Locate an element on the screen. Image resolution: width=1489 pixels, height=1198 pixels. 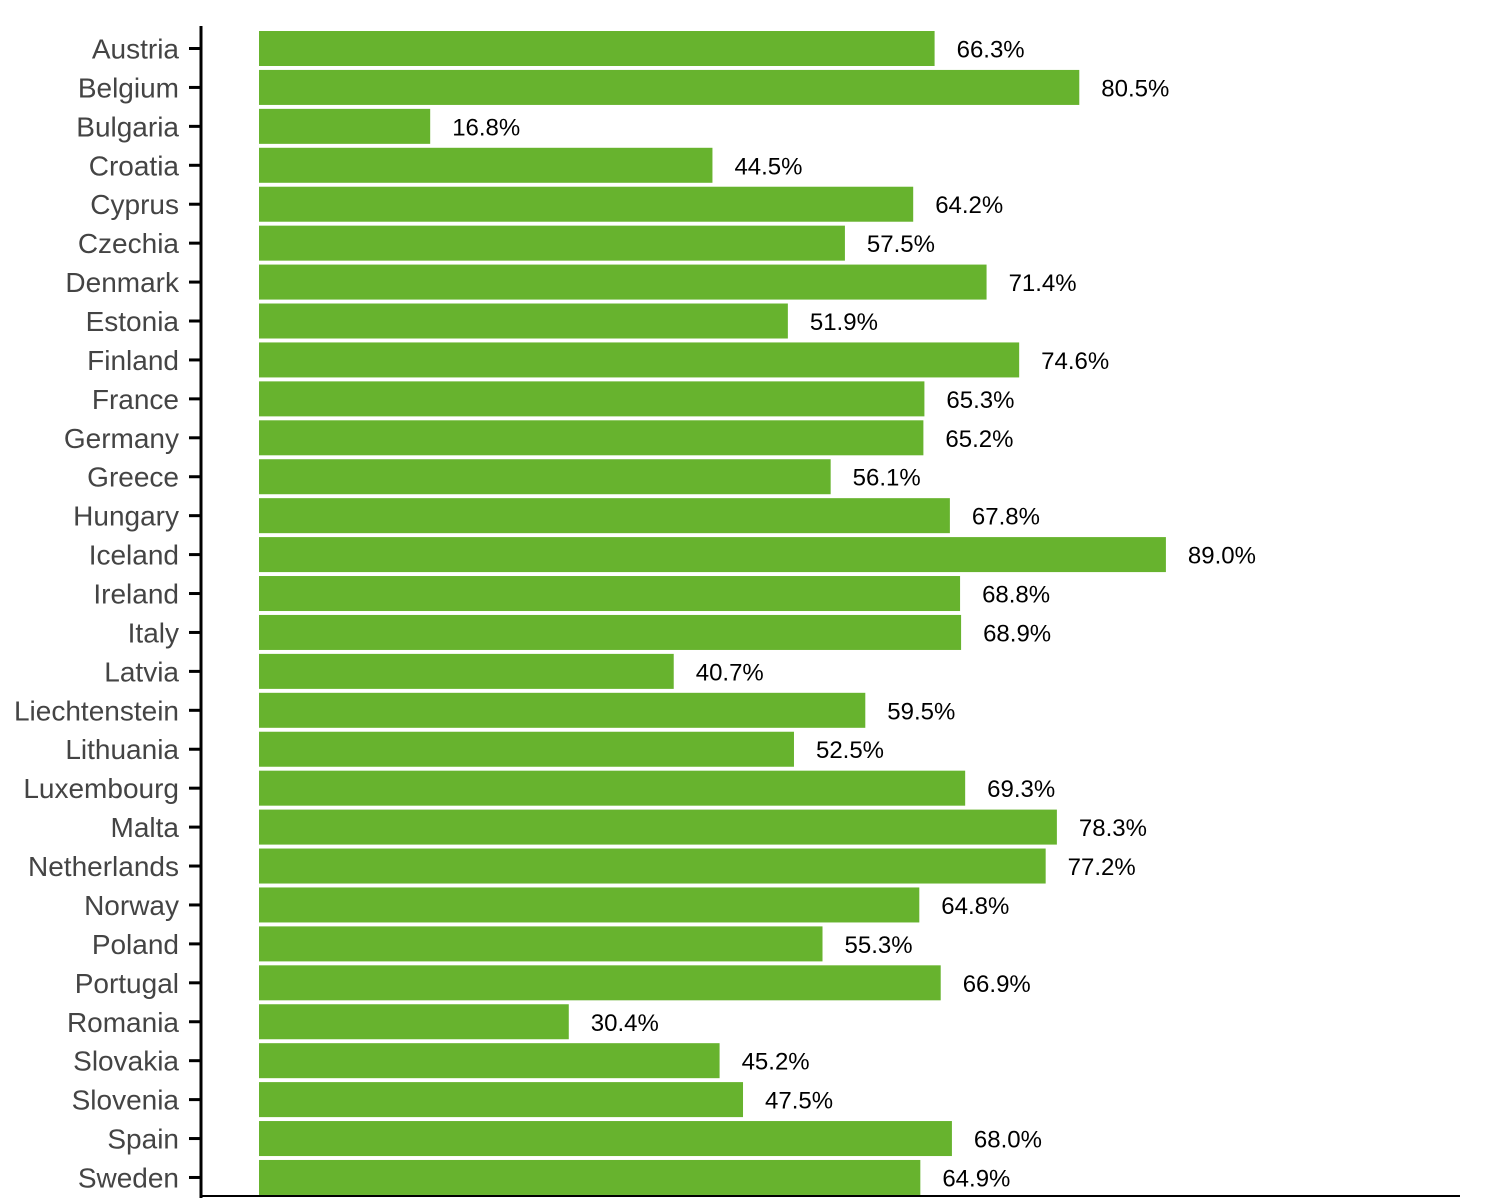
bar-ireland is located at coordinates (610, 594).